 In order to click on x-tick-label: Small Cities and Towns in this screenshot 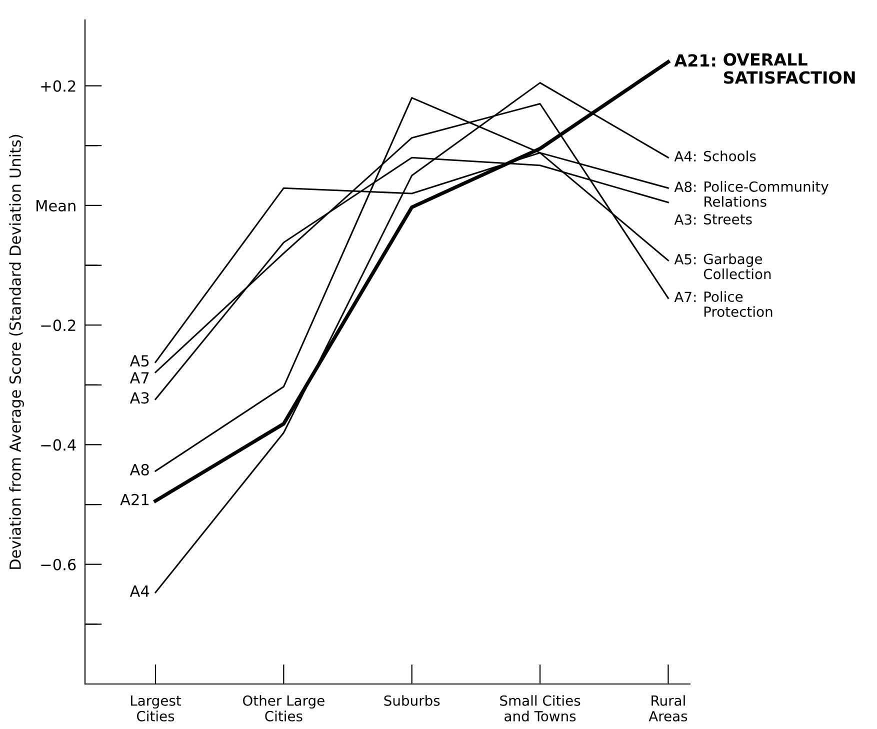, I will do `click(540, 708)`.